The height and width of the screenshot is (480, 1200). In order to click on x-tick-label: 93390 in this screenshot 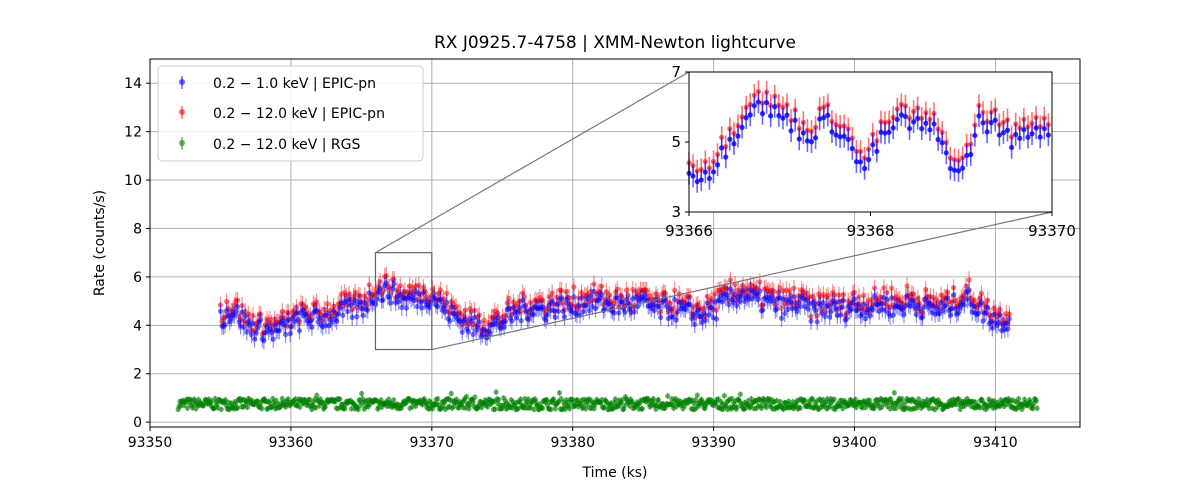, I will do `click(713, 443)`.